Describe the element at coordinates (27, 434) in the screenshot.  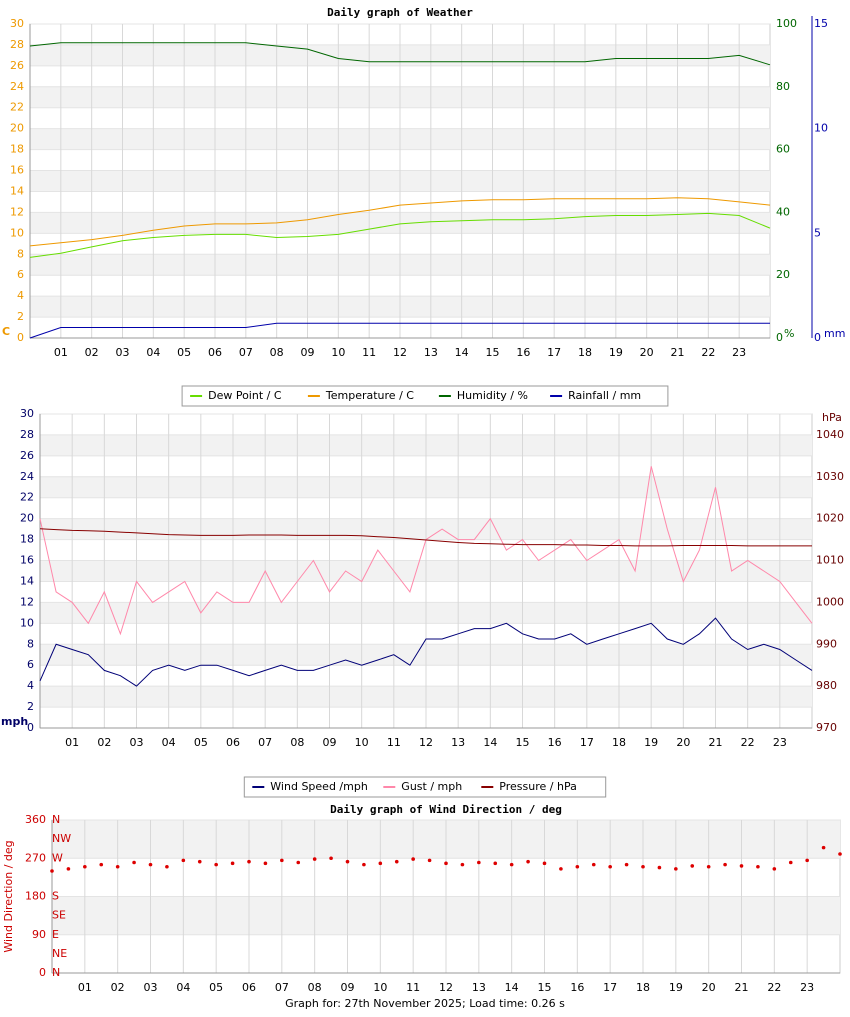
I see `y-tick-label: 28` at that location.